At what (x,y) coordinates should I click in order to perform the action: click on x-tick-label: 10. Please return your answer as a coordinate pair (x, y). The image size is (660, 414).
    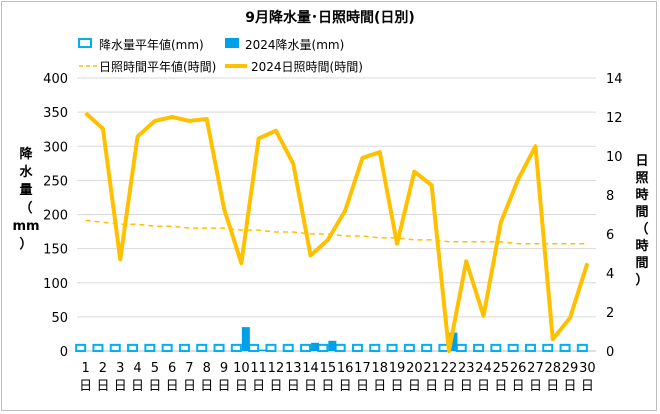
    Looking at the image, I should click on (241, 368).